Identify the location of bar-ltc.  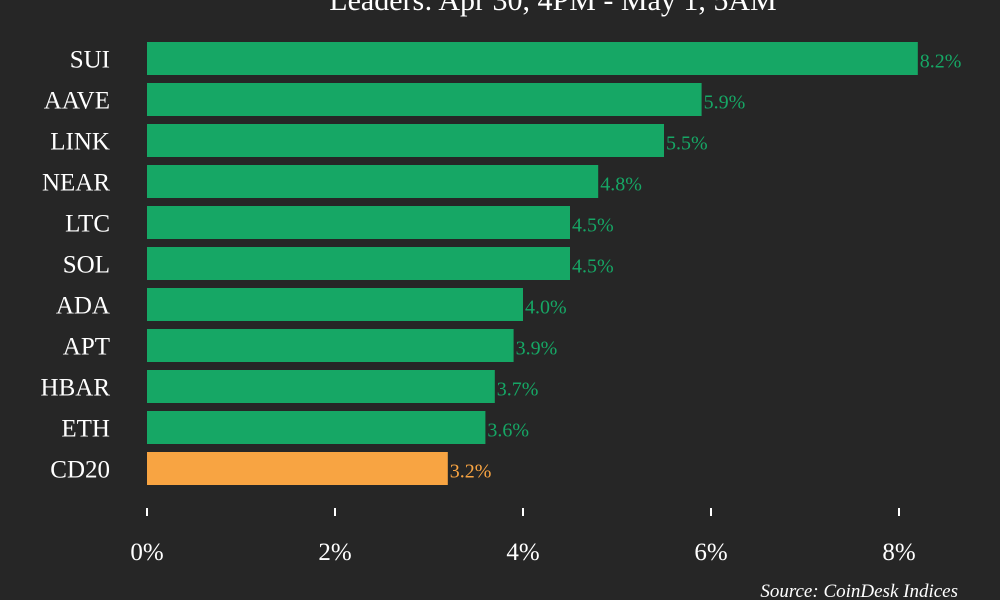
(358, 222).